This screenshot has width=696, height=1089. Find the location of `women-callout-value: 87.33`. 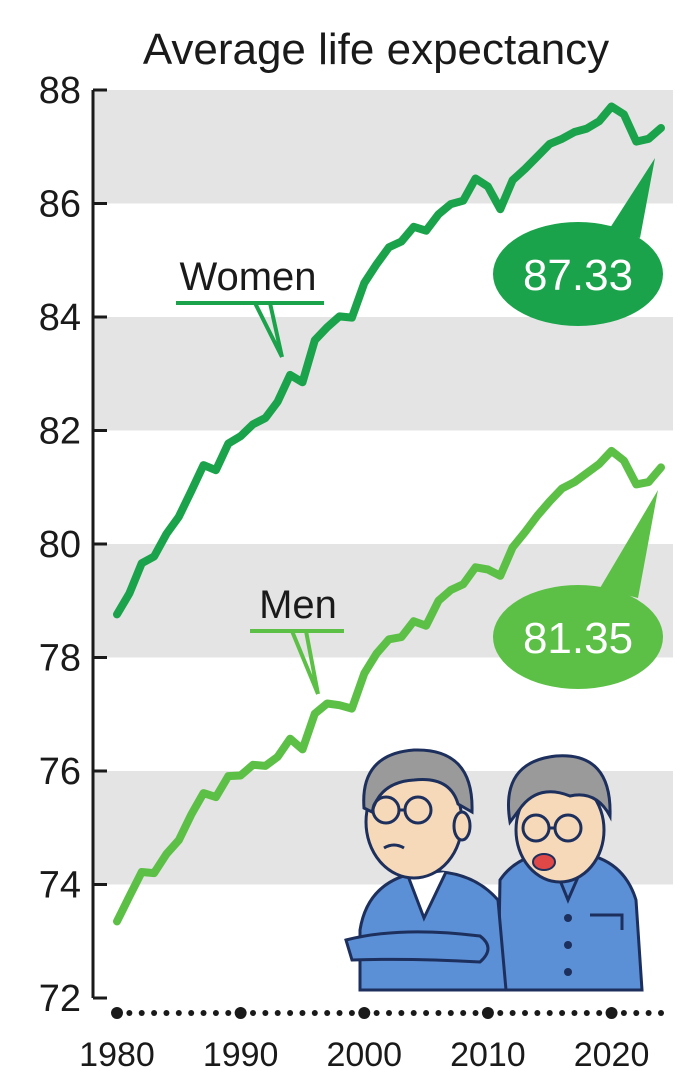

women-callout-value: 87.33 is located at coordinates (578, 275).